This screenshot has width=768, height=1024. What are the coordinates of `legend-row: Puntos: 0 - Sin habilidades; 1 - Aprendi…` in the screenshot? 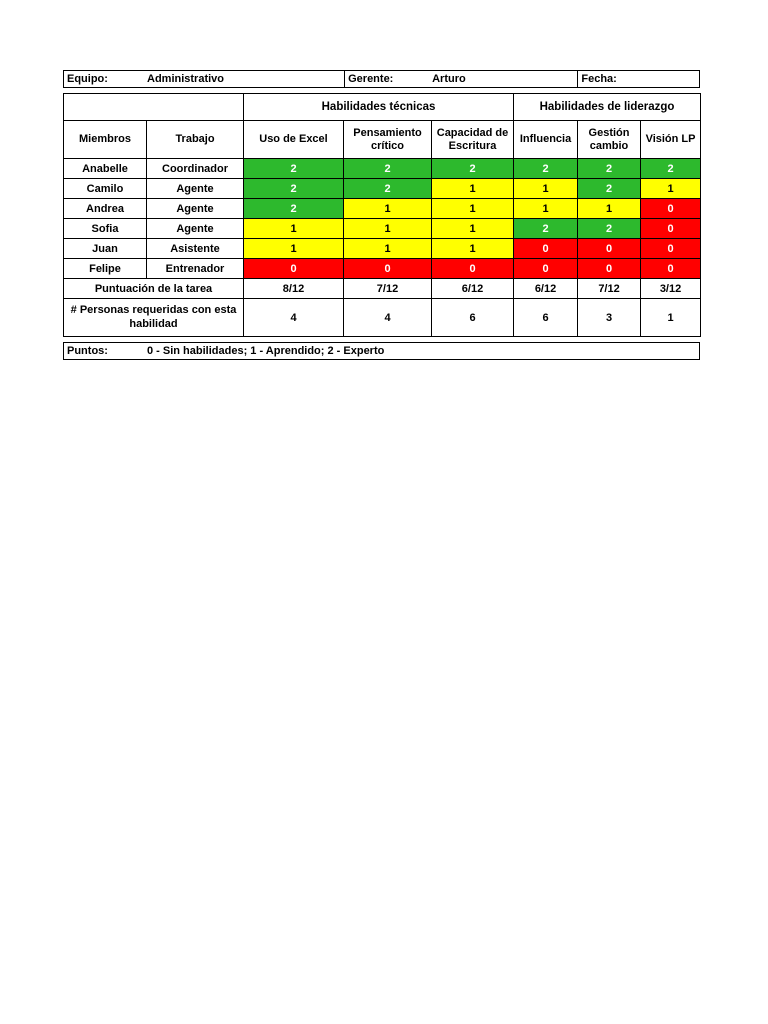 It's located at (381, 351).